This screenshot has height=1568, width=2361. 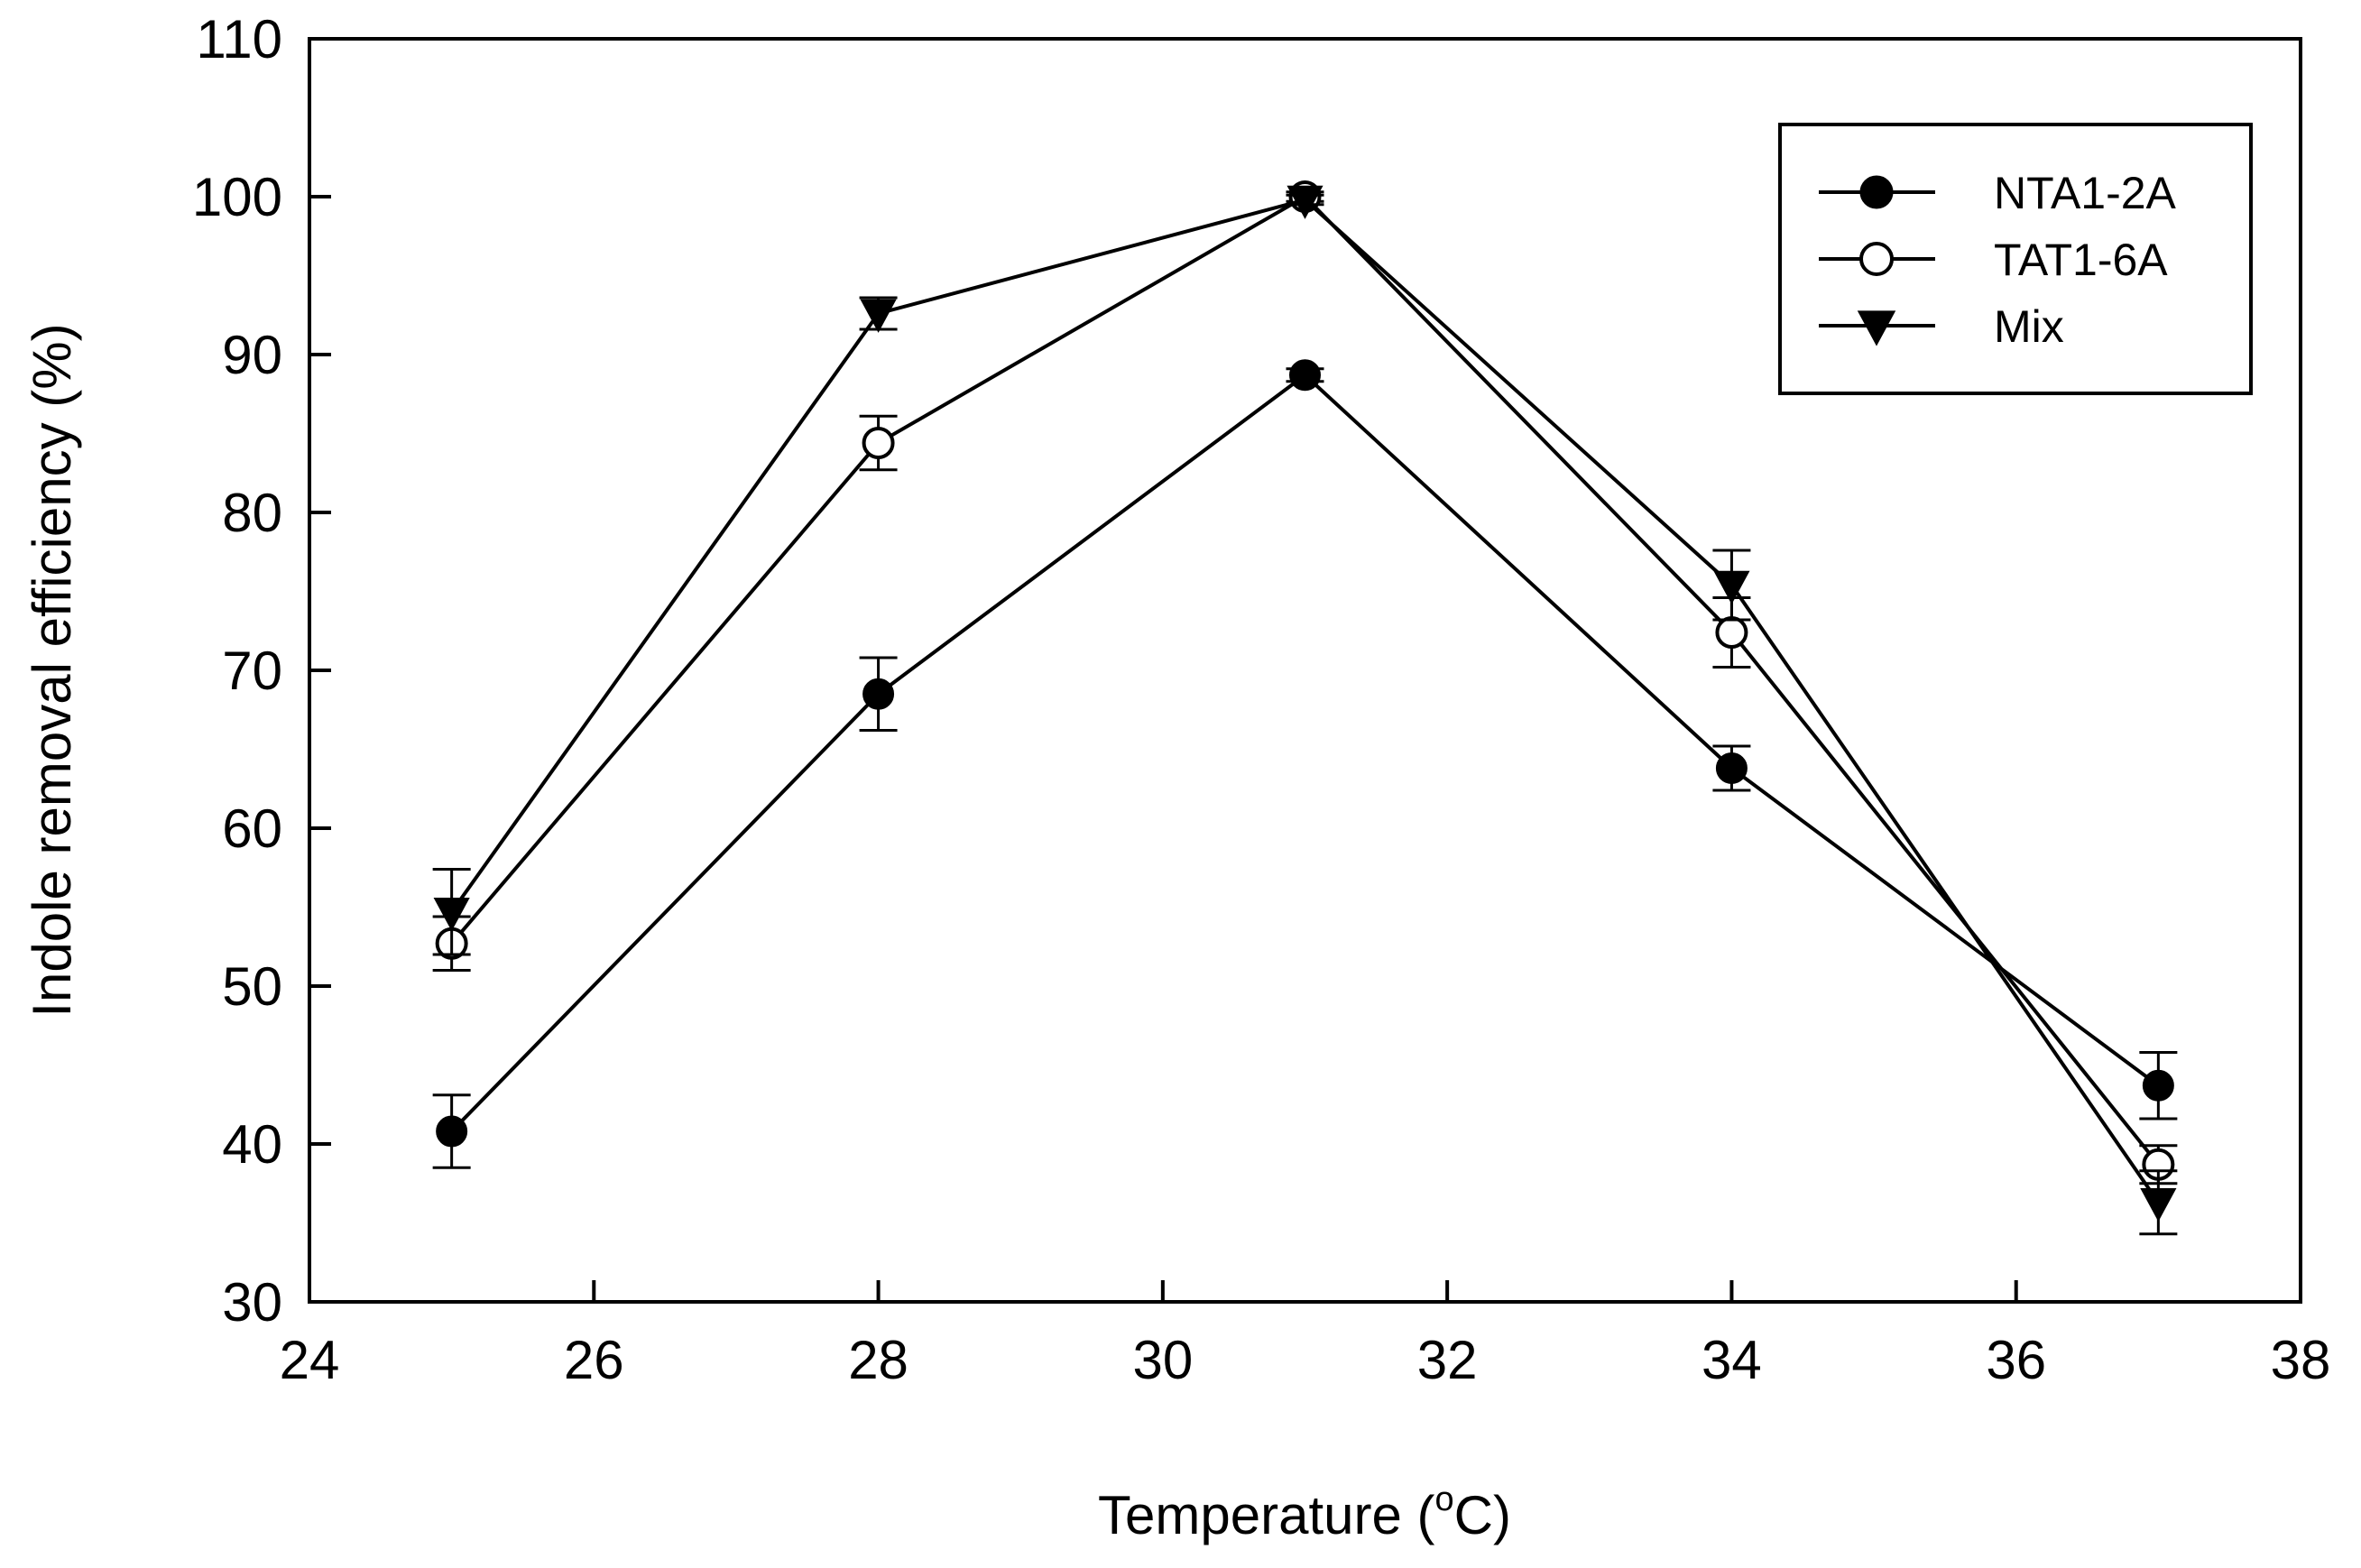 What do you see at coordinates (252, 513) in the screenshot?
I see `y-tick-label: 80` at bounding box center [252, 513].